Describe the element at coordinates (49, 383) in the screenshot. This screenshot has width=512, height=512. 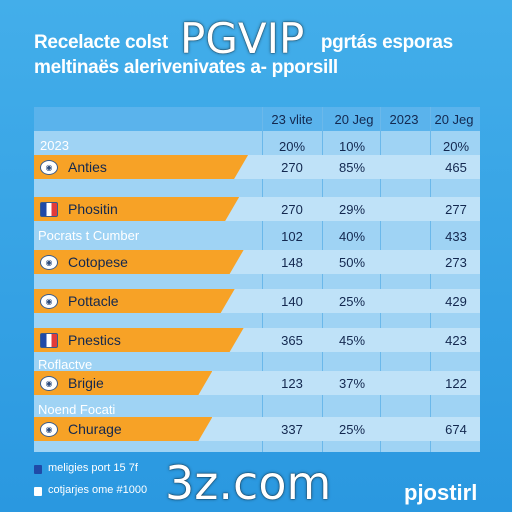
I see `earth-icon: ◉` at that location.